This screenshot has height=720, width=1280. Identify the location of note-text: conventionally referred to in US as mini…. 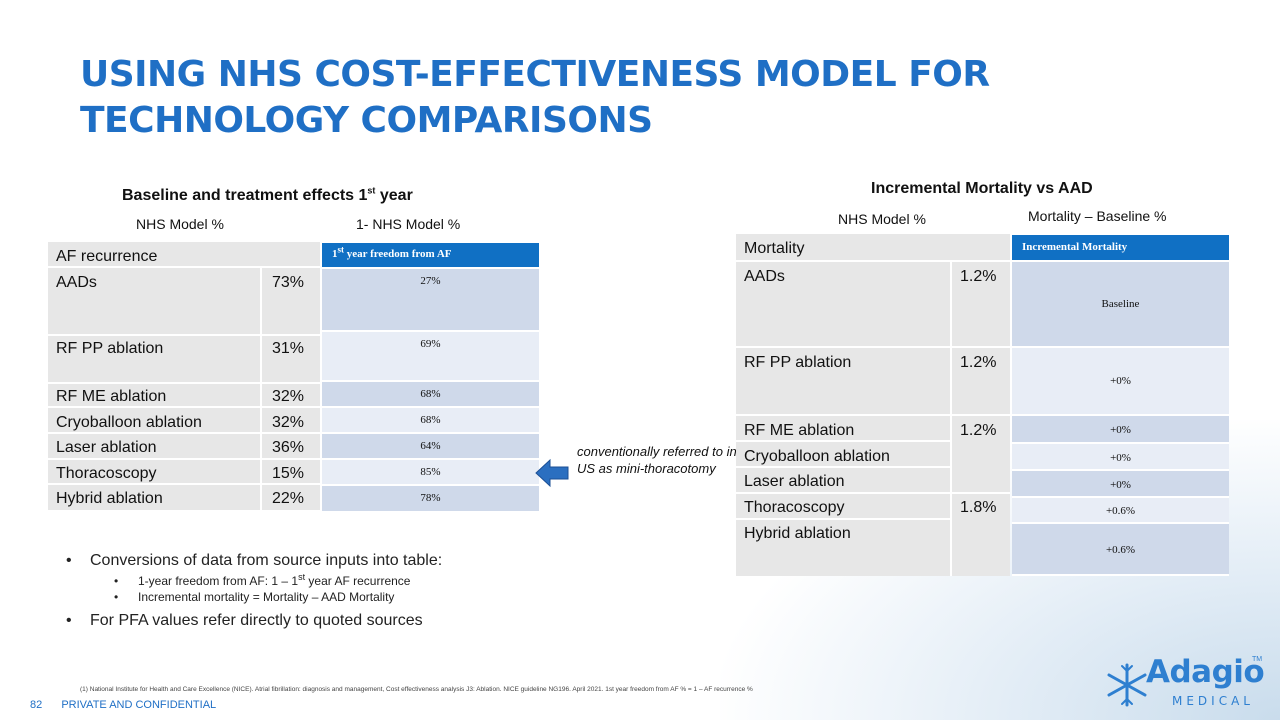
(657, 460).